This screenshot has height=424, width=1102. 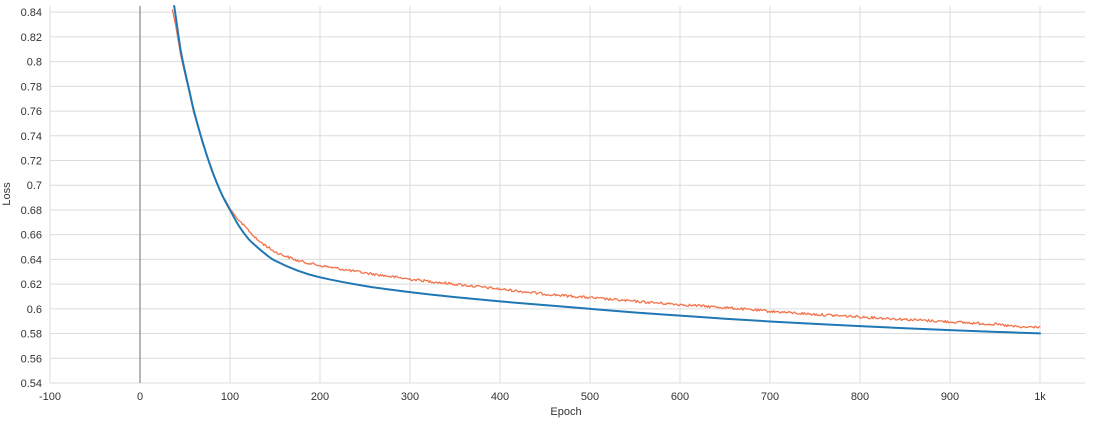 What do you see at coordinates (7, 194) in the screenshot?
I see `y-axis-title: Loss` at bounding box center [7, 194].